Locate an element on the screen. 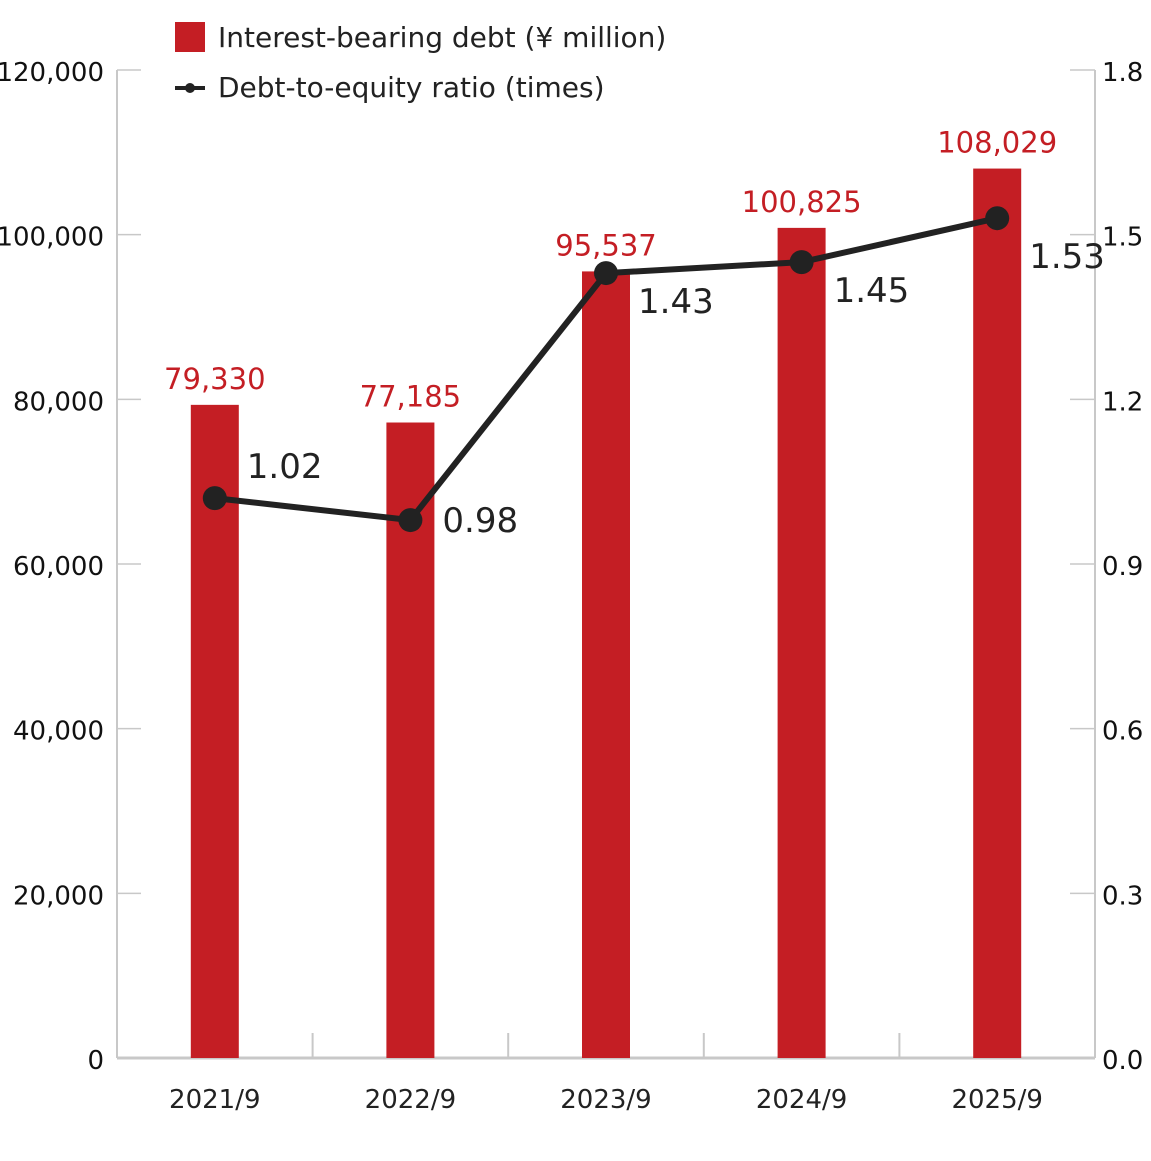 The width and height of the screenshot is (1151, 1161). ratio-data-label: 0.98 is located at coordinates (480, 521).